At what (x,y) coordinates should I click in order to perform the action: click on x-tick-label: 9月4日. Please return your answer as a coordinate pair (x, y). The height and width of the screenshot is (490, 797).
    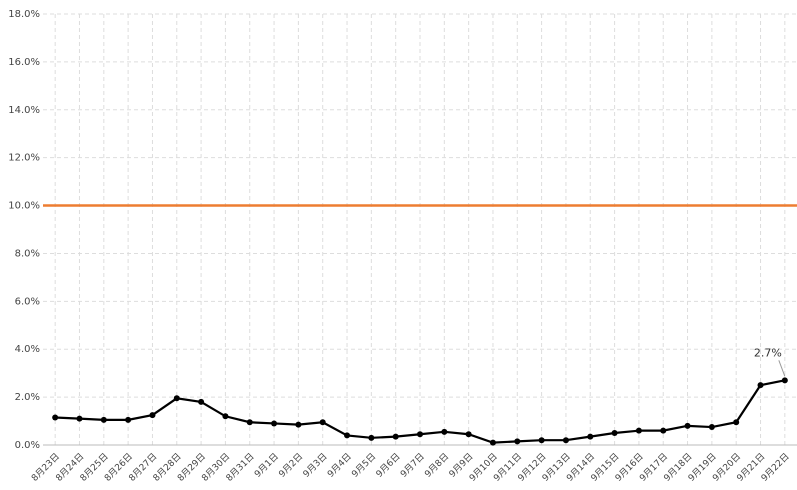
    Looking at the image, I should click on (339, 465).